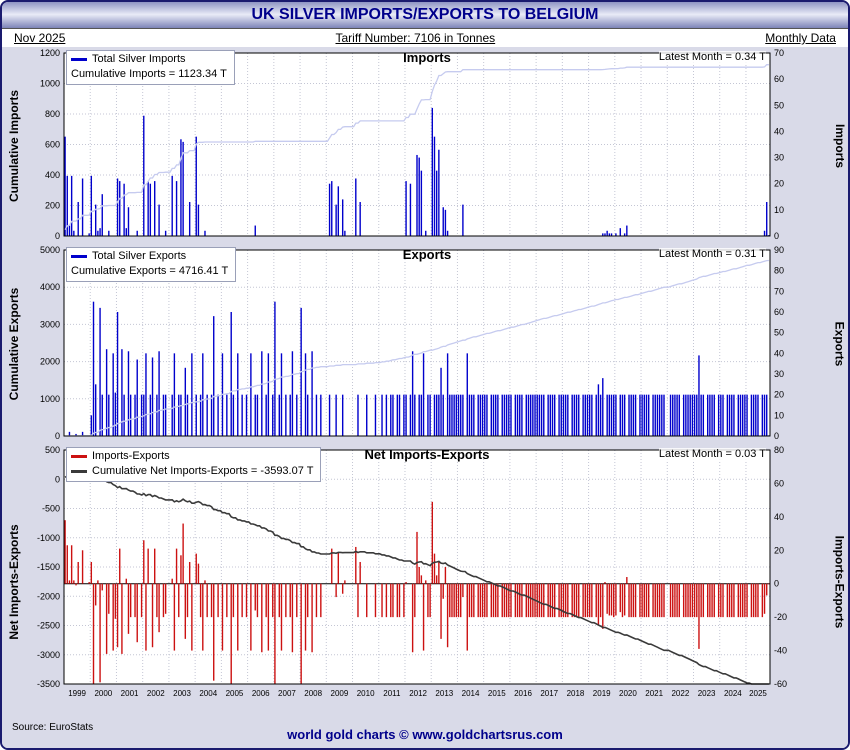 The image size is (850, 750). What do you see at coordinates (758, 693) in the screenshot?
I see `svg-text: 2025` at bounding box center [758, 693].